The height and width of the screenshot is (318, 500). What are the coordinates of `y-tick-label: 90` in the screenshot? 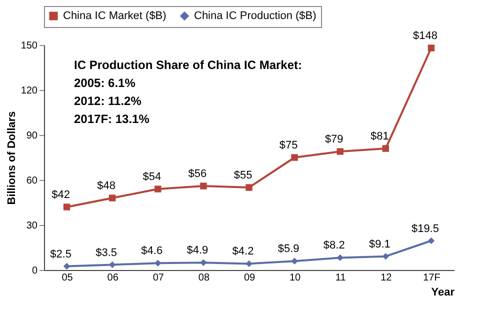 It's located at (32, 136).